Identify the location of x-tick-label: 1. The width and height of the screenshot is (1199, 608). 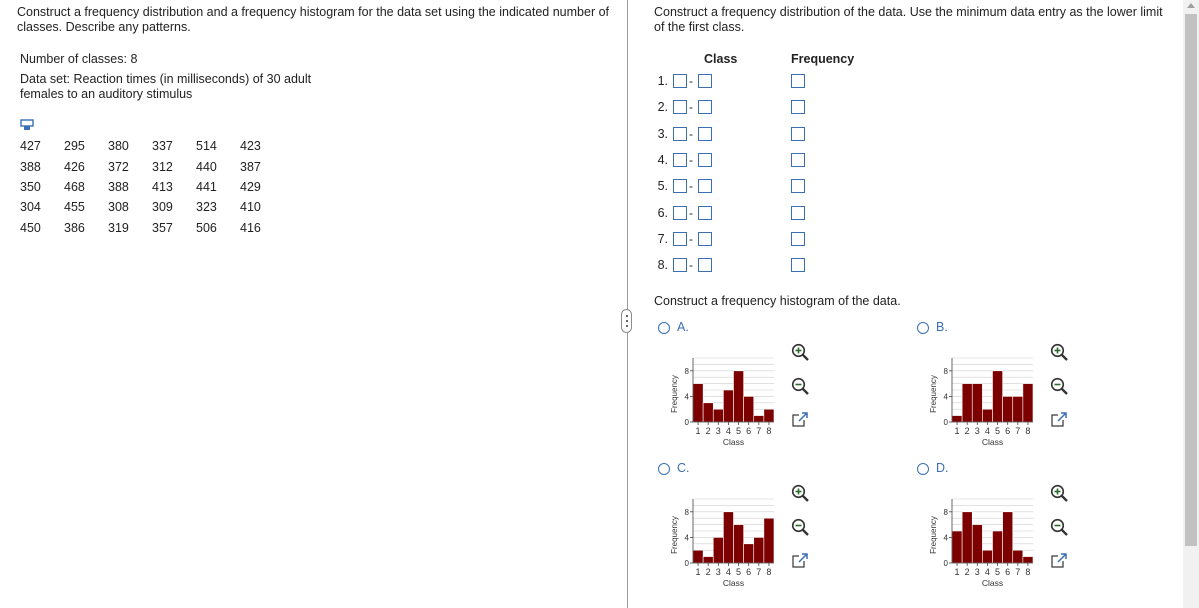
(957, 572).